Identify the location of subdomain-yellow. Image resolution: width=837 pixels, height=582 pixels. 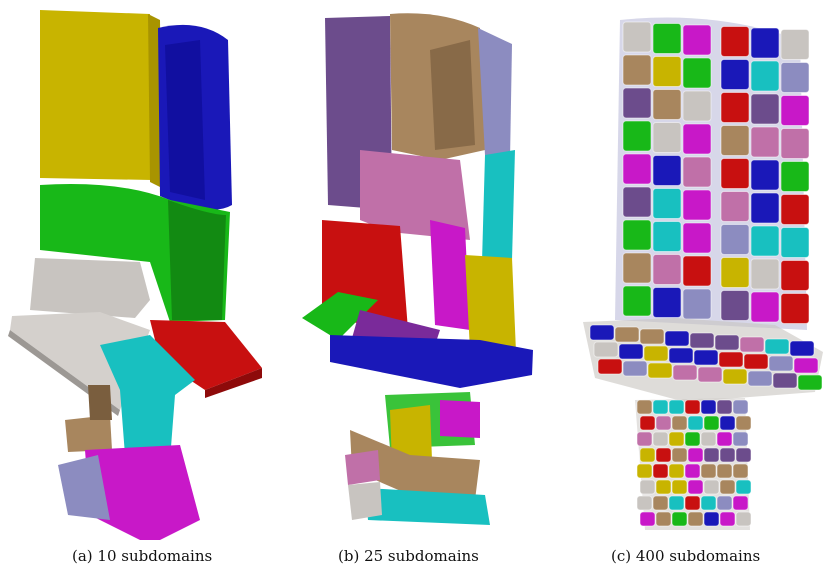
(96, 95).